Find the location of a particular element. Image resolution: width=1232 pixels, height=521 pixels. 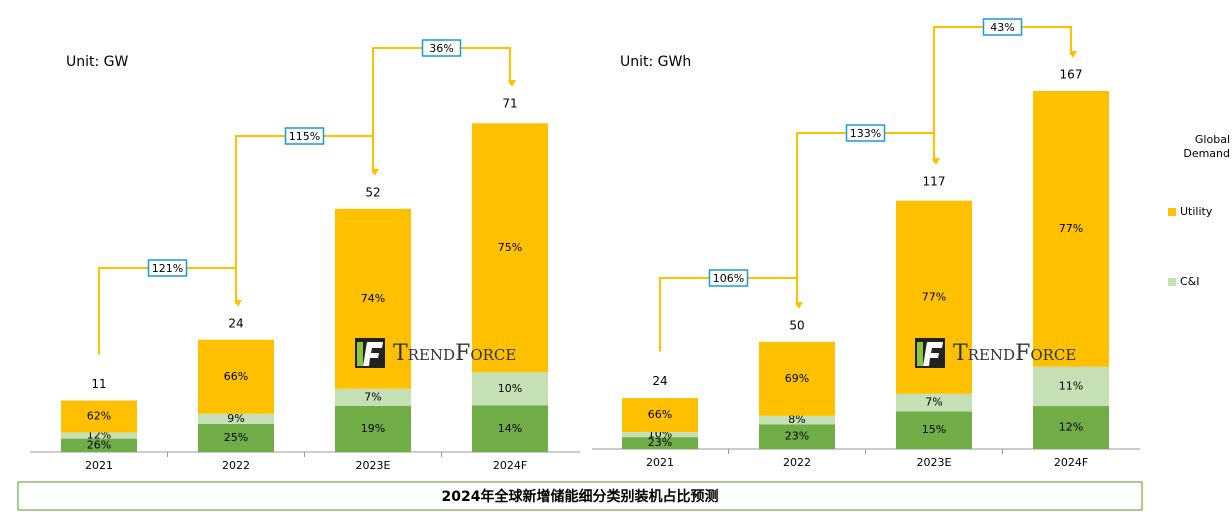

segment-label: 15% is located at coordinates (934, 429).